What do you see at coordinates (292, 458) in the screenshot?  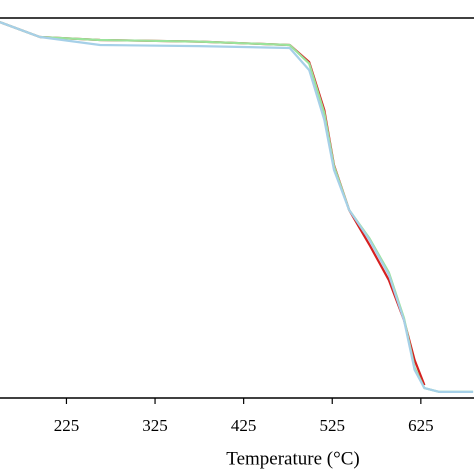 I see `x-axis-label: Temperature (°C)` at bounding box center [292, 458].